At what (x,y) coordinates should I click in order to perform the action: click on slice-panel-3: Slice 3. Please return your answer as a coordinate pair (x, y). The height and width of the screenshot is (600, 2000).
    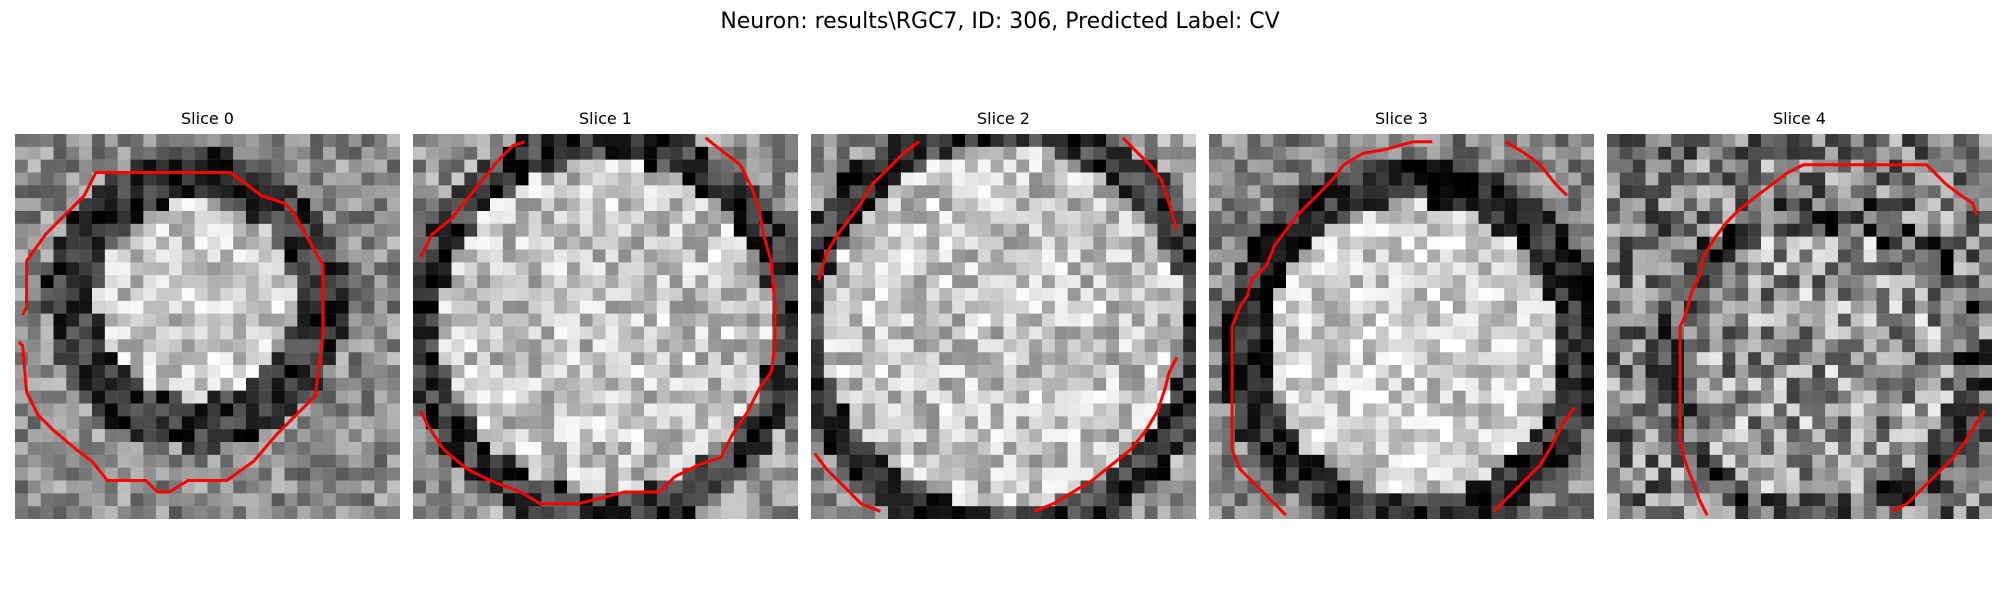
    Looking at the image, I should click on (1401, 313).